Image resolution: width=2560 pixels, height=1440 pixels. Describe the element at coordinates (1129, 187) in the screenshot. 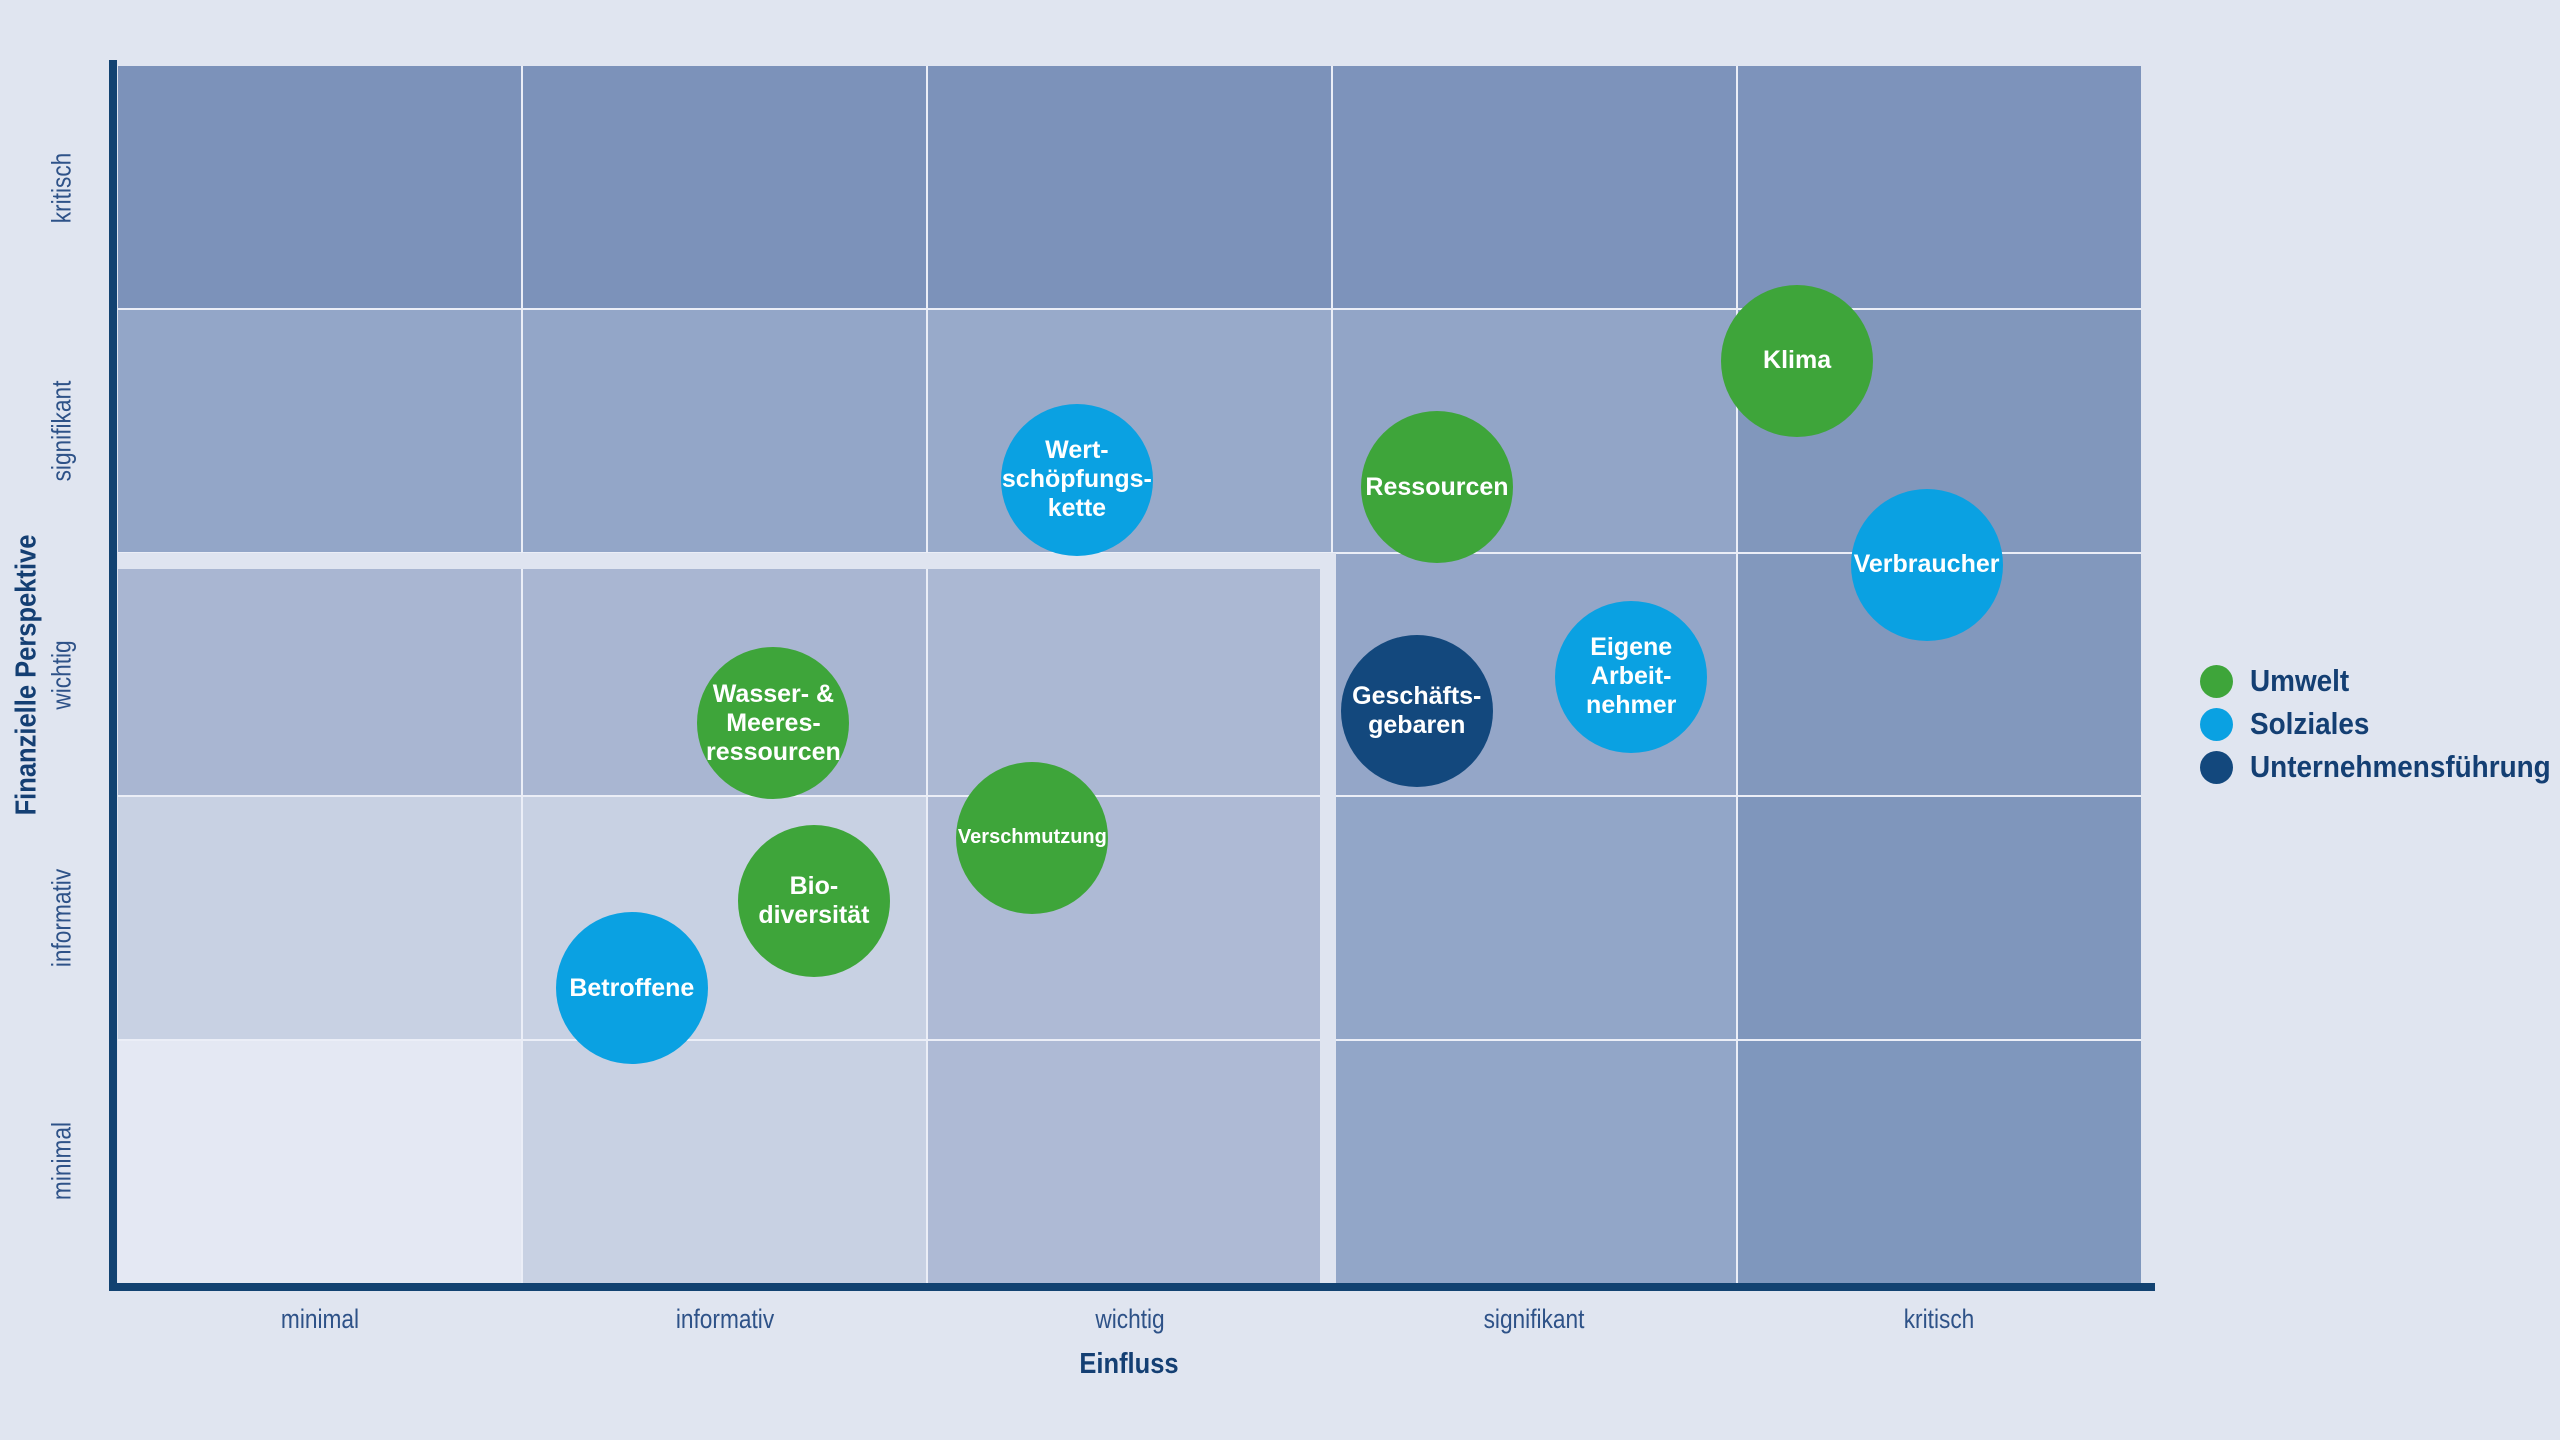

I see `matrix-cell-wichtig-kritisch` at that location.